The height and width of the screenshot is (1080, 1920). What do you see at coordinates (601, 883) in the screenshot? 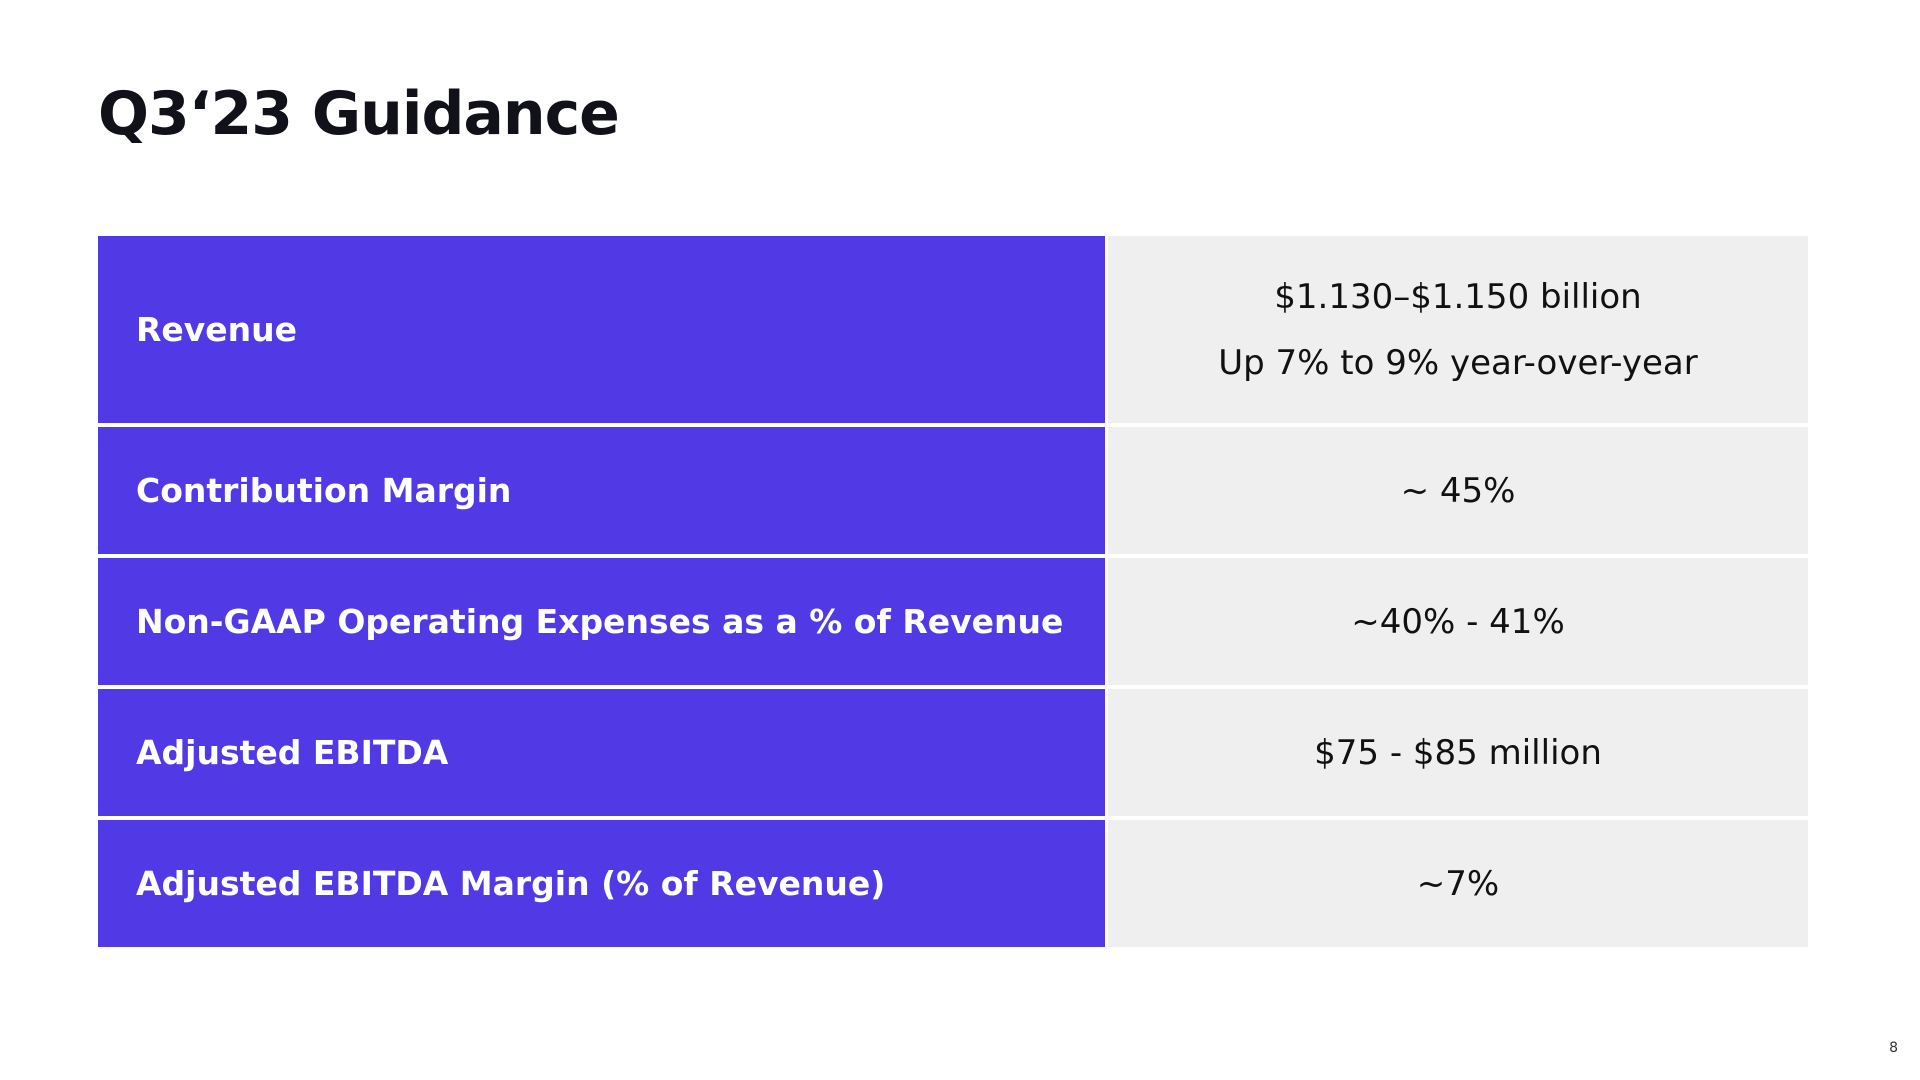
I see `row-label: Adjusted EBITDA Margin (% of Revenue)` at bounding box center [601, 883].